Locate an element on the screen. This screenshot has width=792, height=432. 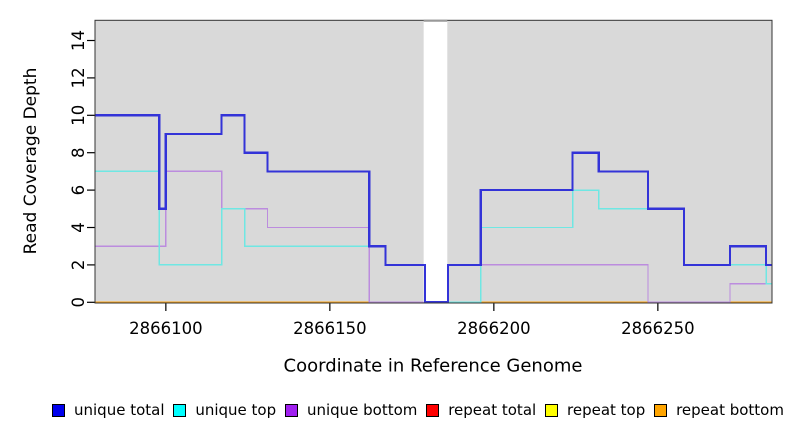
legend-item-repeat-top: repeat top is located at coordinates (595, 410).